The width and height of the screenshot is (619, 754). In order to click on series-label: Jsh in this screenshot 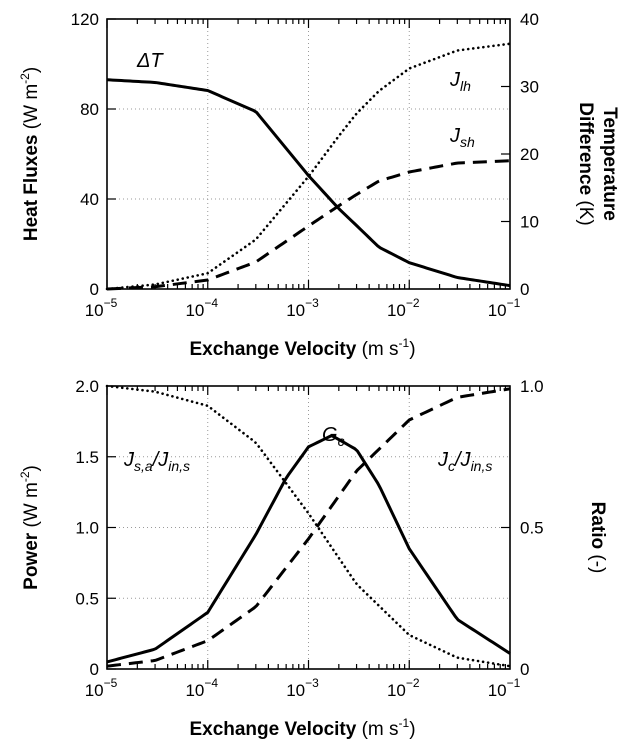, I will do `click(462, 137)`.